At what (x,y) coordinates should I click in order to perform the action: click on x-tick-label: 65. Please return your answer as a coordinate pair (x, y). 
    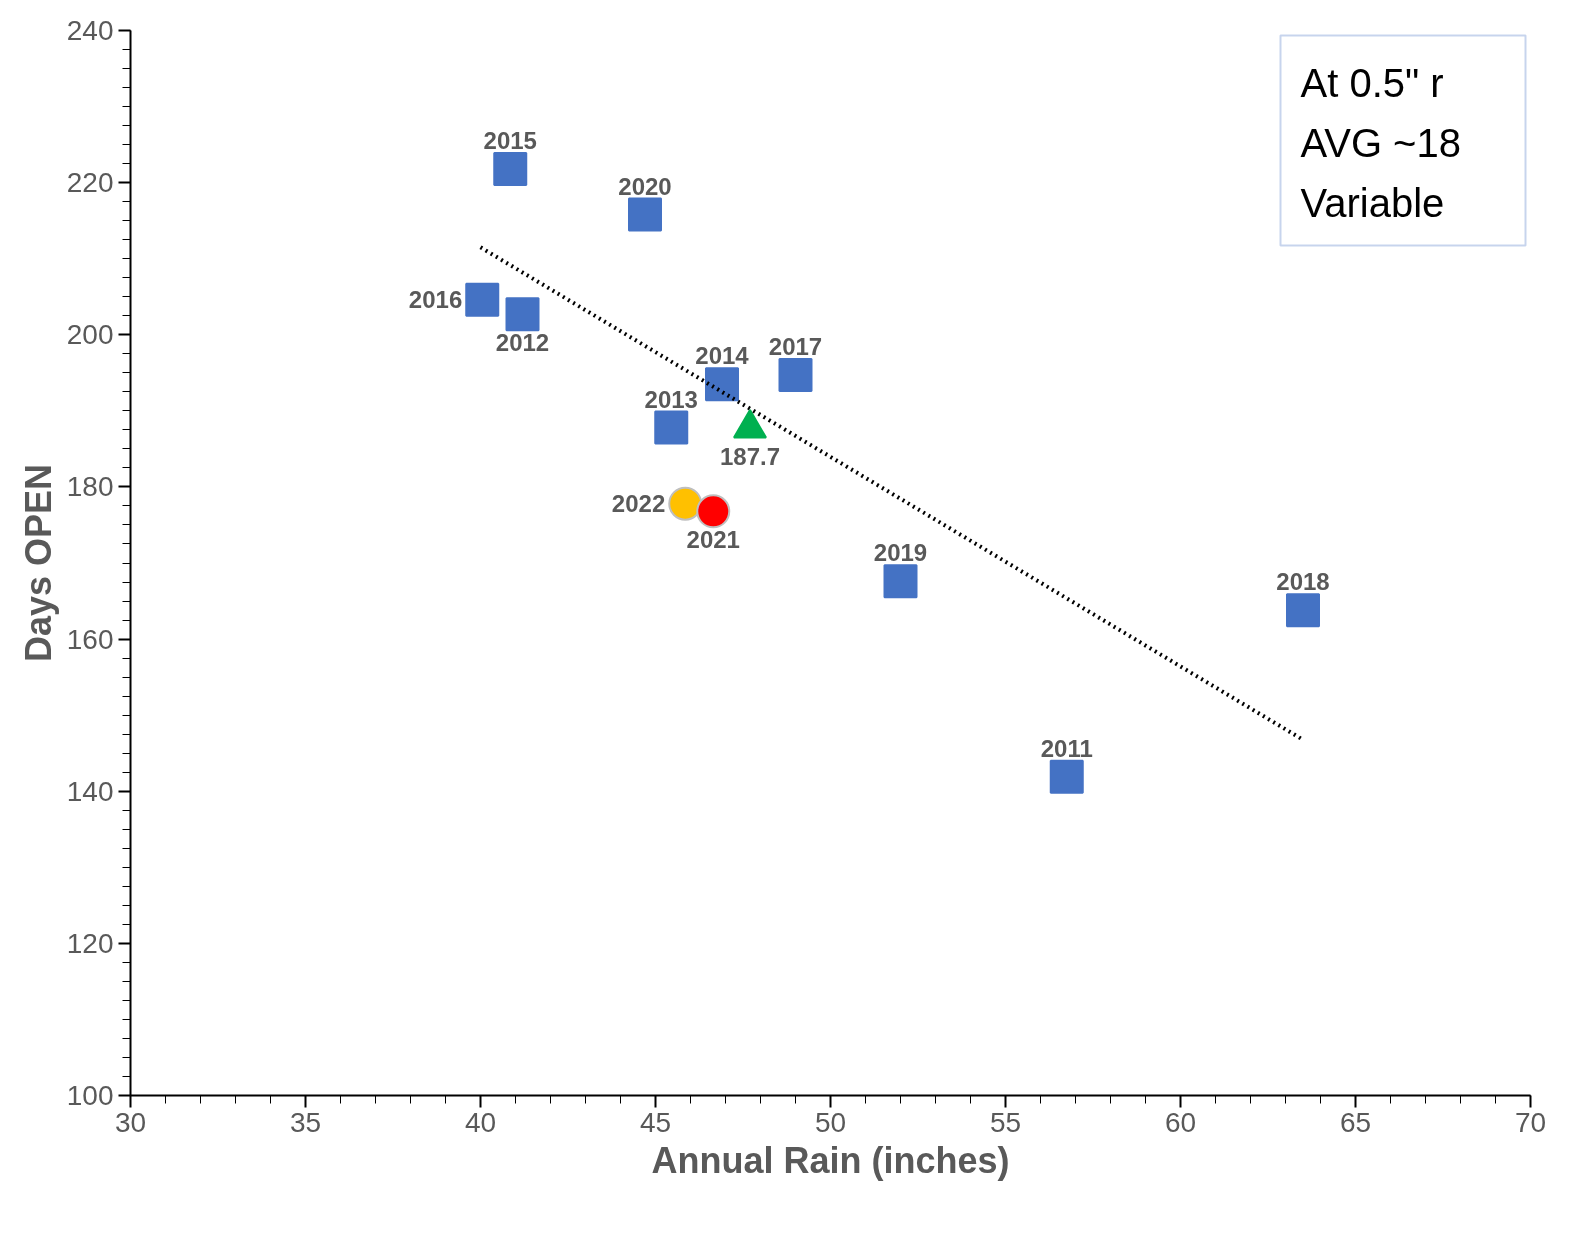
    Looking at the image, I should click on (1355, 1122).